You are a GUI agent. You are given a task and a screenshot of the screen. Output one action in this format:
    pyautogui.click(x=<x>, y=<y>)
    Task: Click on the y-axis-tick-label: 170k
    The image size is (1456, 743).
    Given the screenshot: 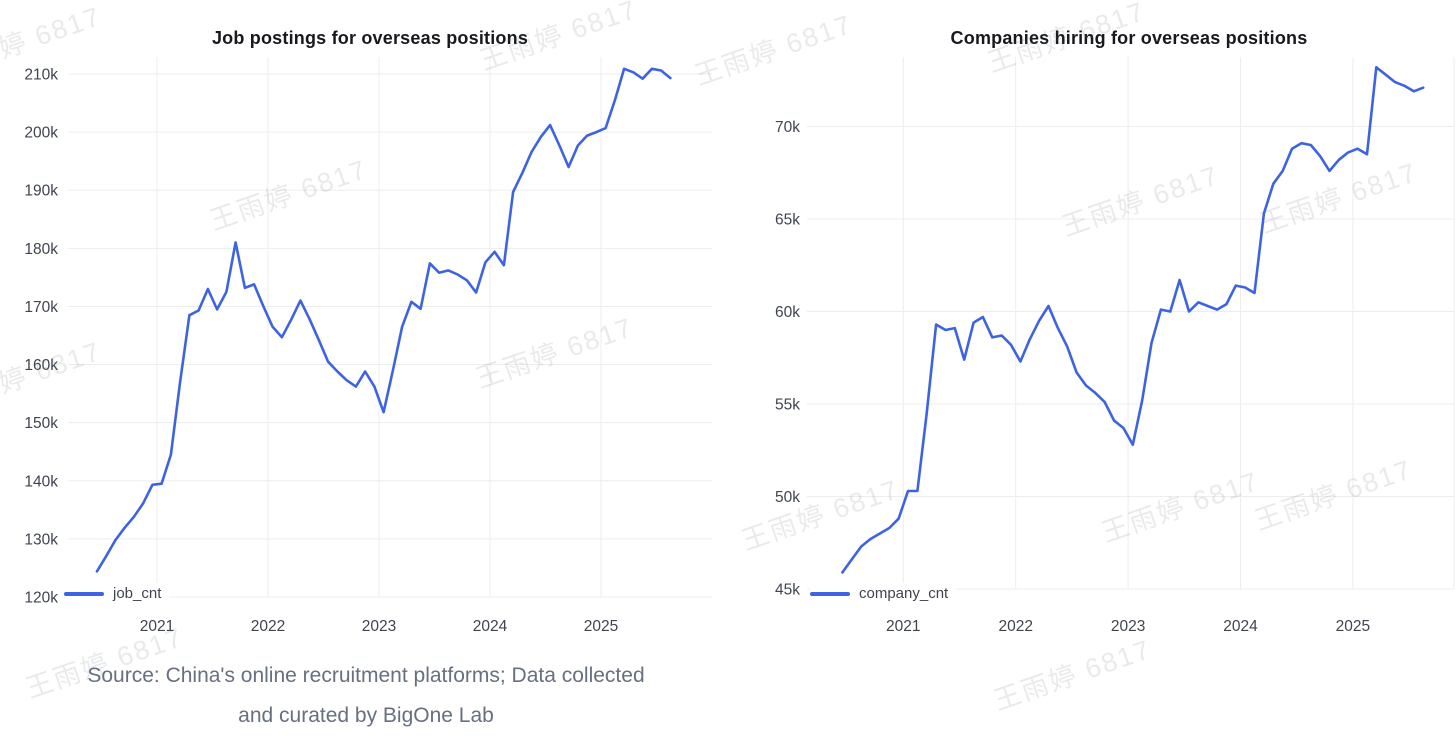 What is the action you would take?
    pyautogui.click(x=41, y=307)
    